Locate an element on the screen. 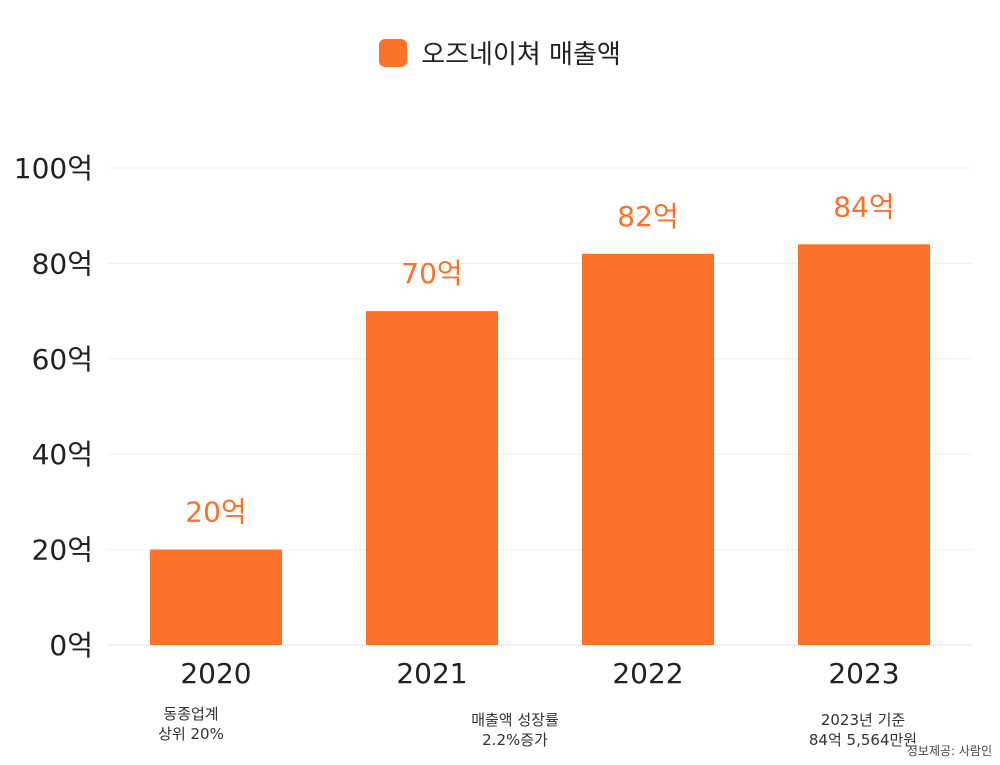 Image resolution: width=1000 pixels, height=765 pixels. note-2023: 2023년 기준 84억 5,564만원 is located at coordinates (863, 730).